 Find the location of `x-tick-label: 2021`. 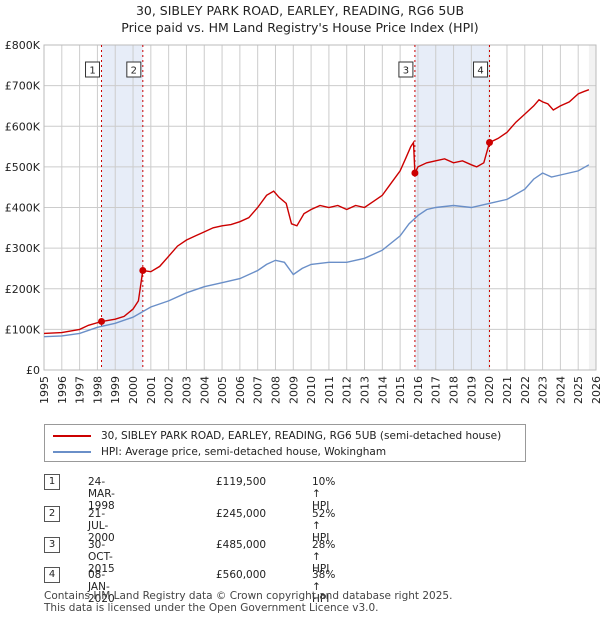

x-tick-label: 2021 is located at coordinates (507, 390).